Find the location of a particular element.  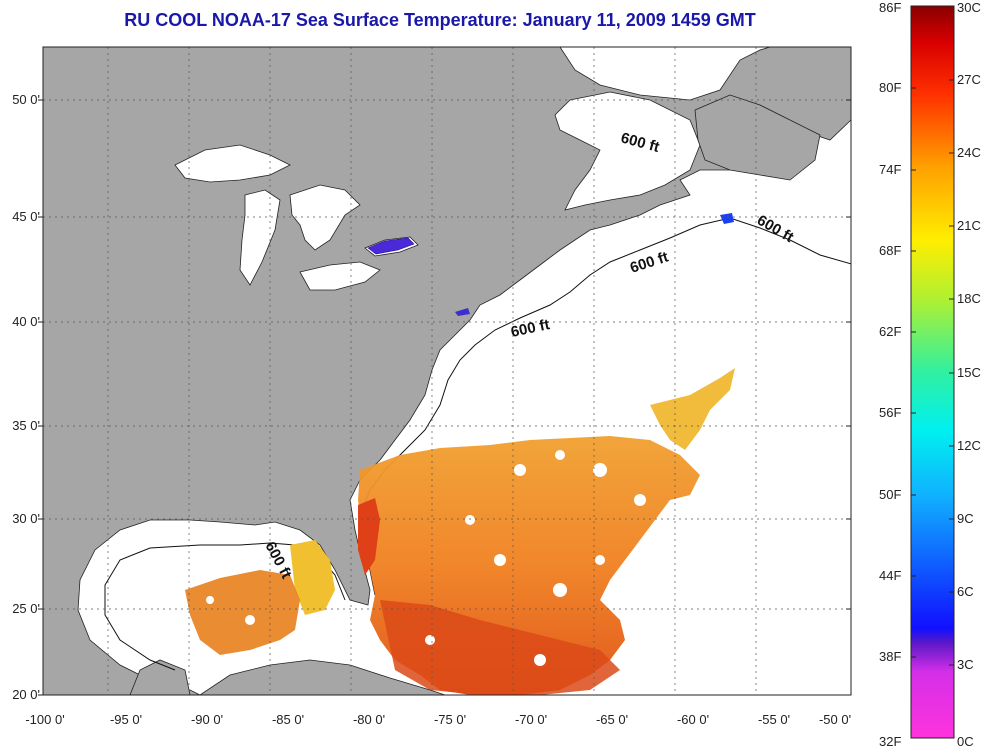

colorbar-f-label: 62F is located at coordinates (890, 331).